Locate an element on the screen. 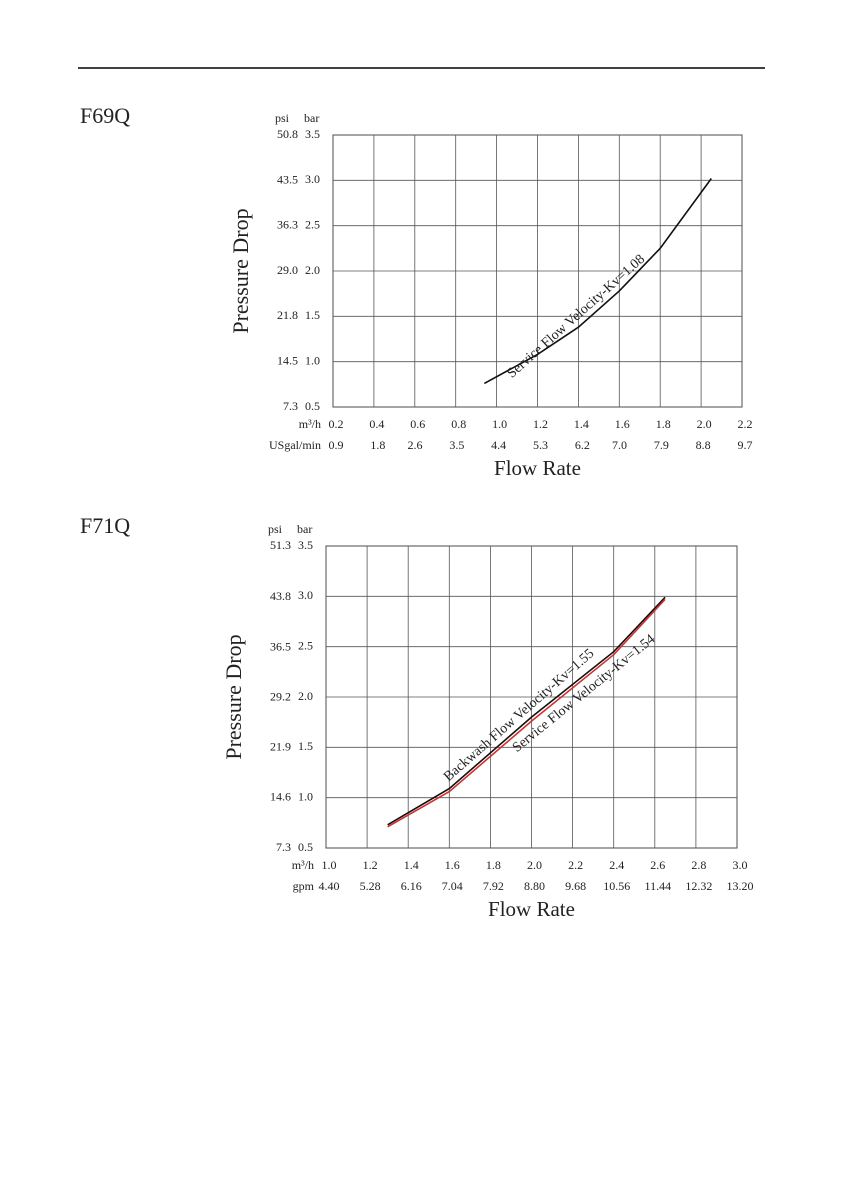 The image size is (842, 1191). x2-tick-label: 6.2 is located at coordinates (582, 445).